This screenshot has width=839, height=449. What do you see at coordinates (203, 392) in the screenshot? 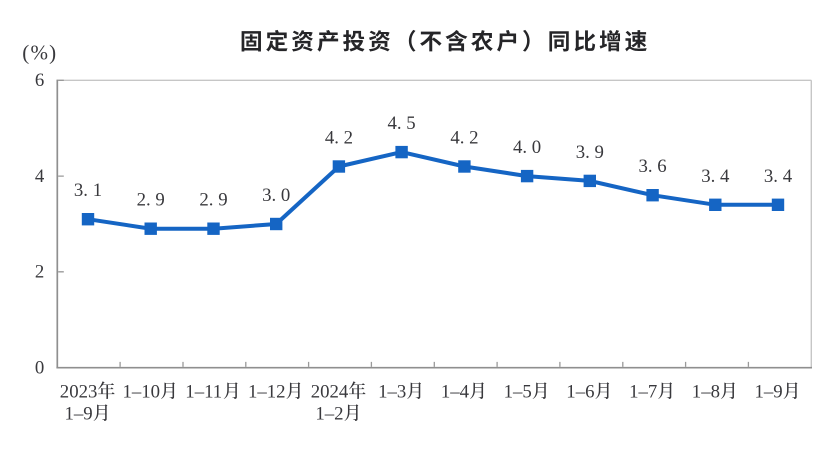
I see `svg-text: 1–11` at bounding box center [203, 392].